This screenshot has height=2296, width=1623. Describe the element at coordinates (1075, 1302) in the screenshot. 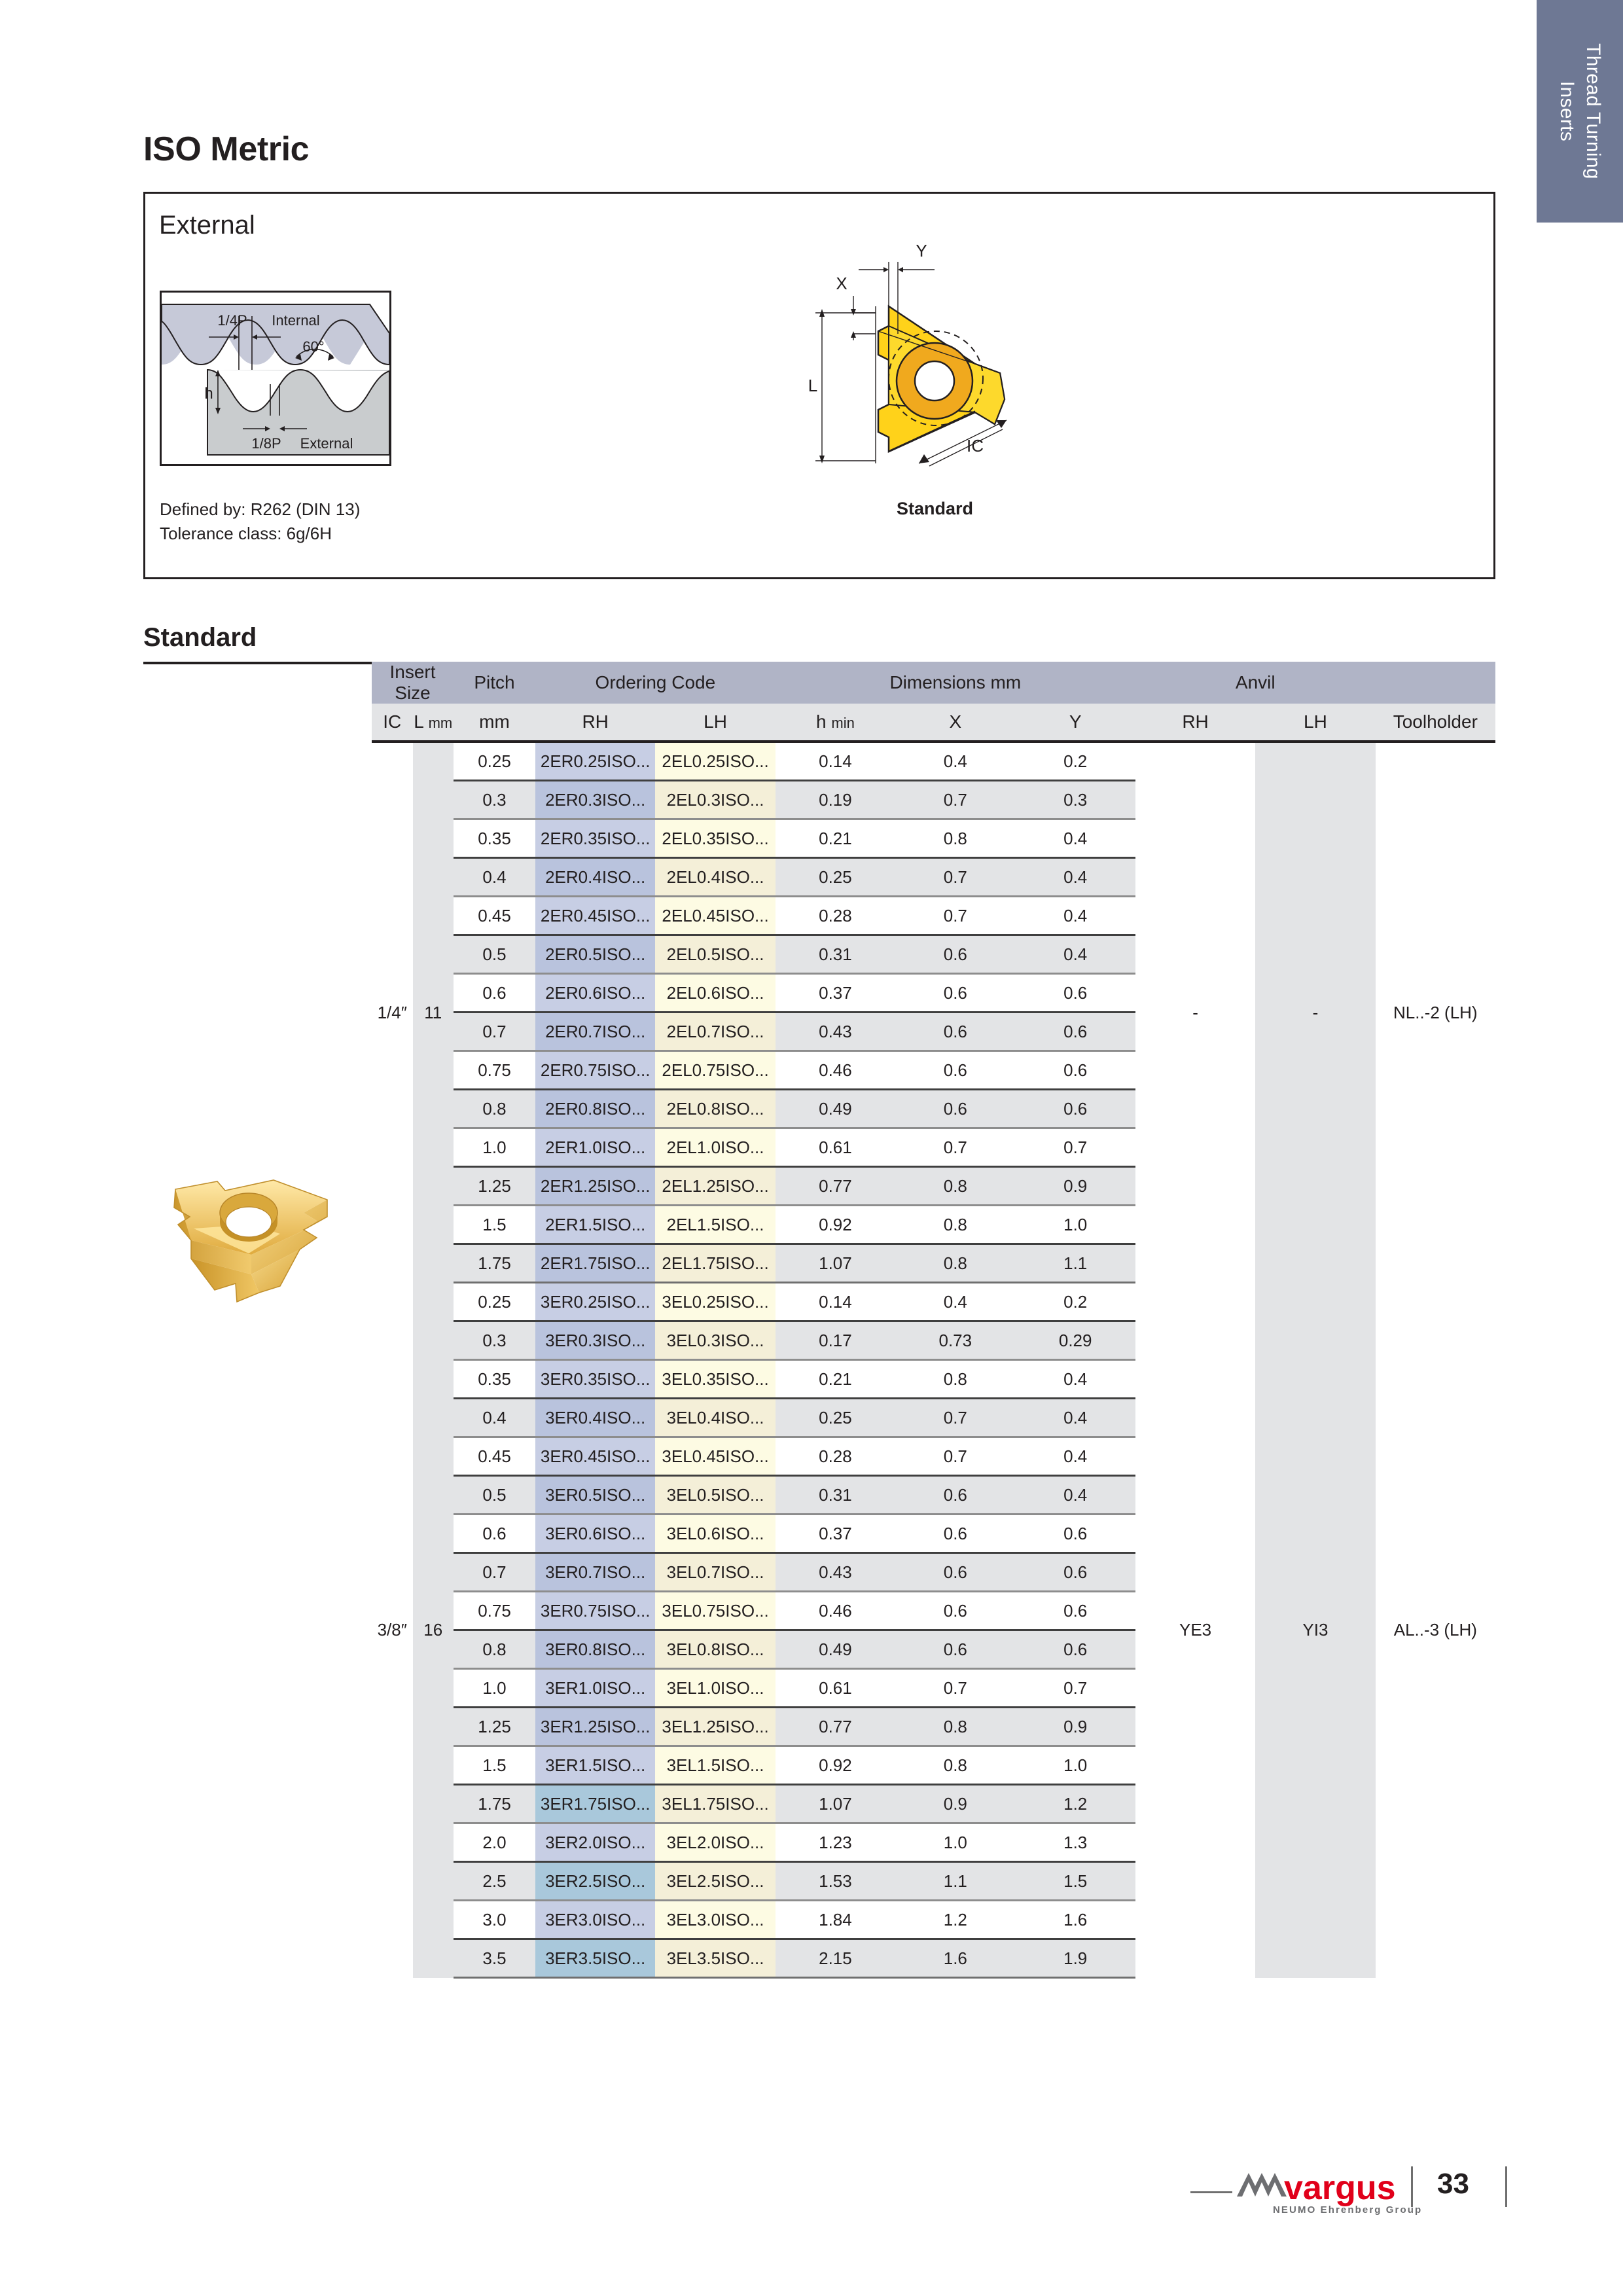

I see `cell-y: 0.2` at that location.